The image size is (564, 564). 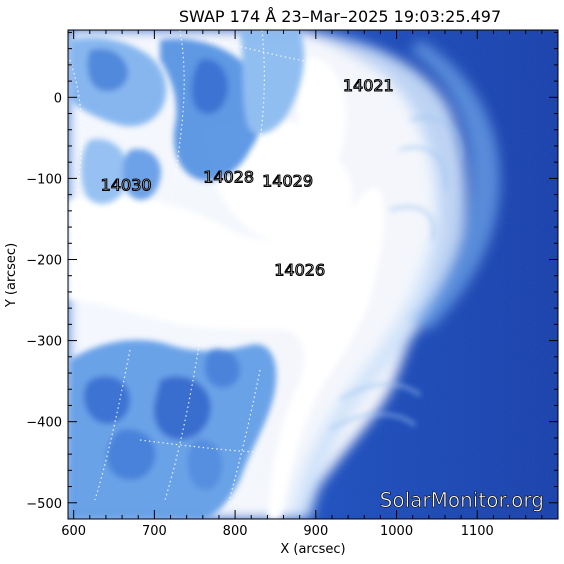 I want to click on x-tick-label: 800, so click(x=235, y=531).